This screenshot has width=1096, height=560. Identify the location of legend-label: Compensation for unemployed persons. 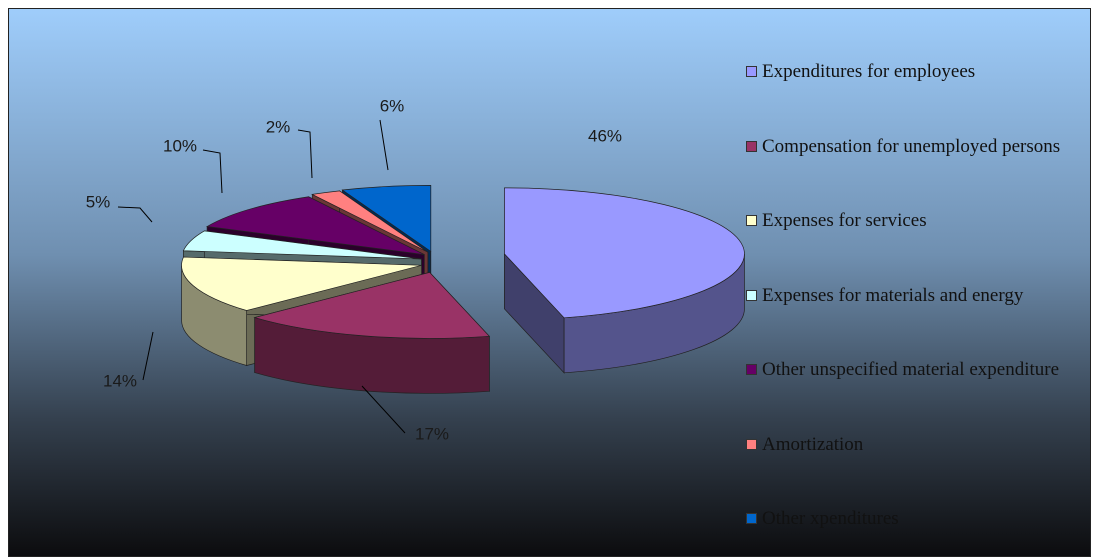
(911, 146).